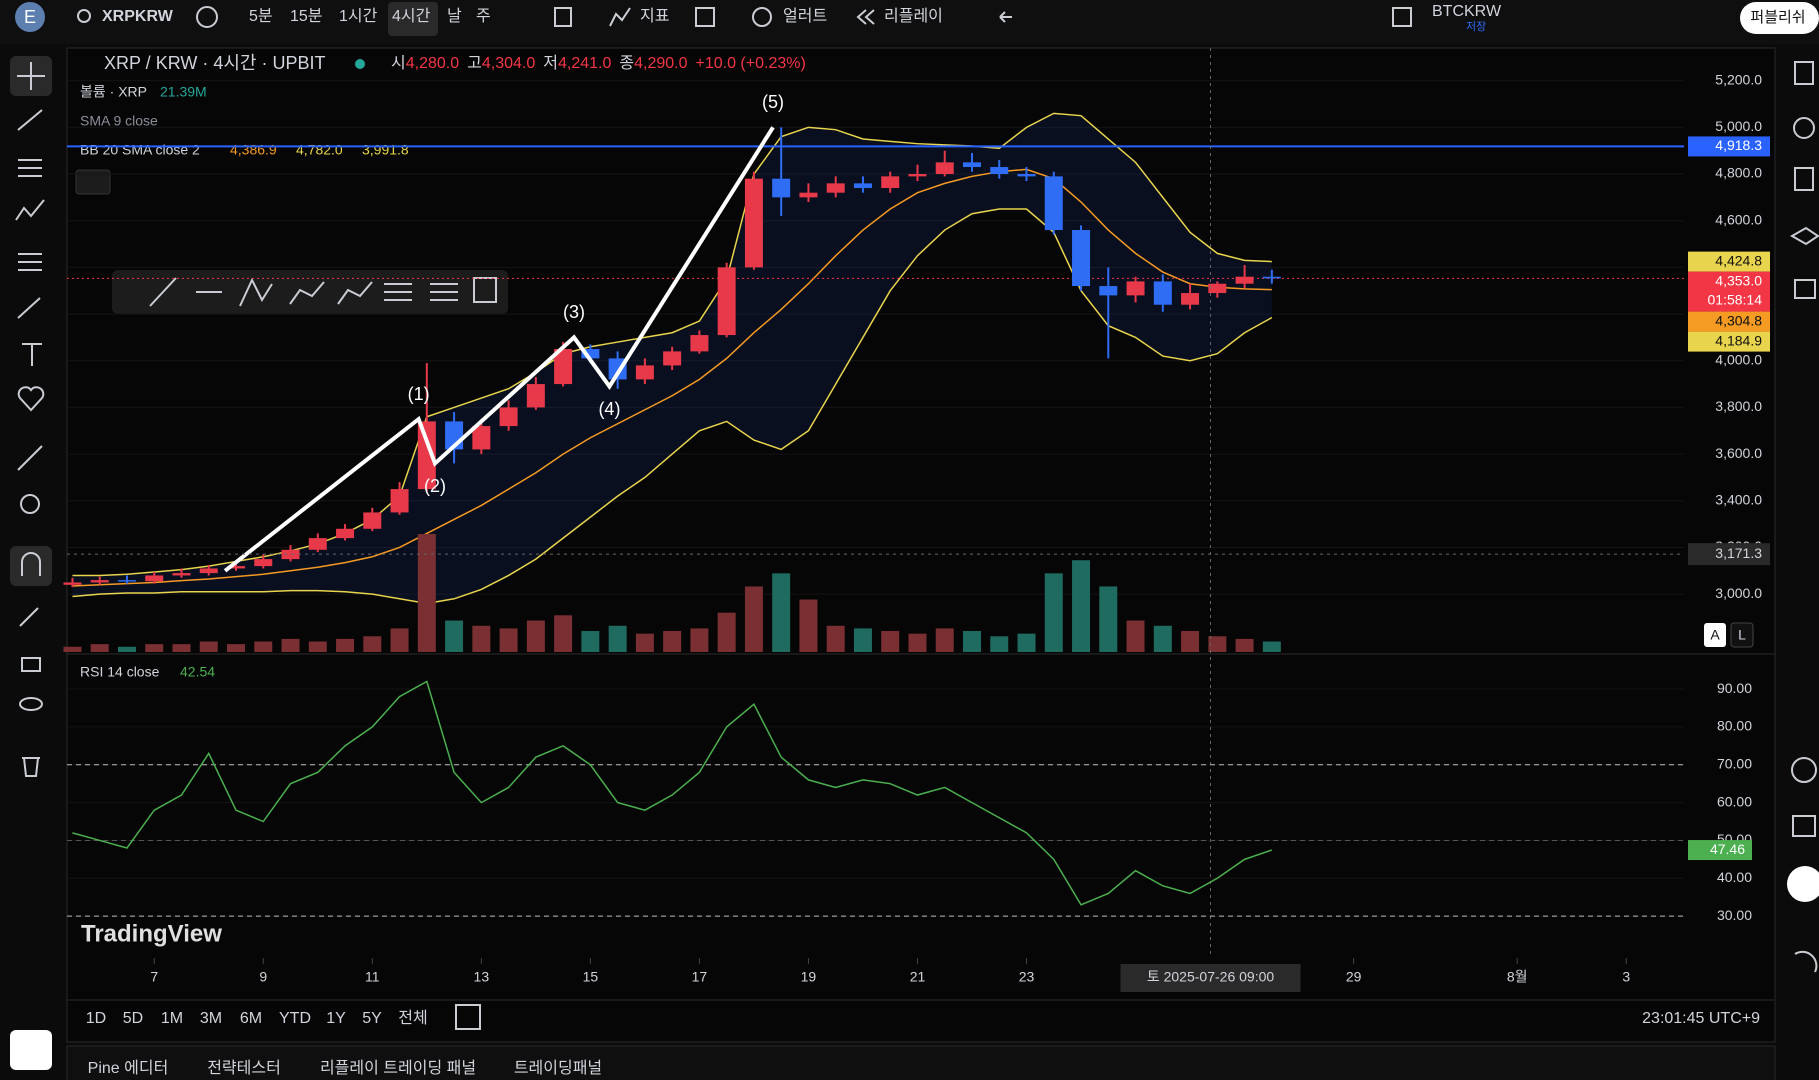 The image size is (1819, 1080). What do you see at coordinates (30, 210) in the screenshot?
I see `pattern-tool` at bounding box center [30, 210].